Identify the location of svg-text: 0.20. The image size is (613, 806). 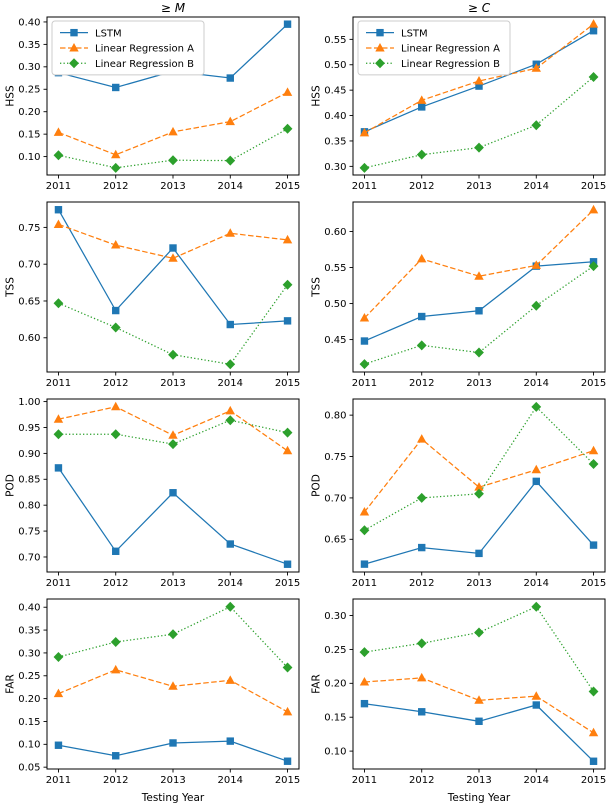
(335, 684).